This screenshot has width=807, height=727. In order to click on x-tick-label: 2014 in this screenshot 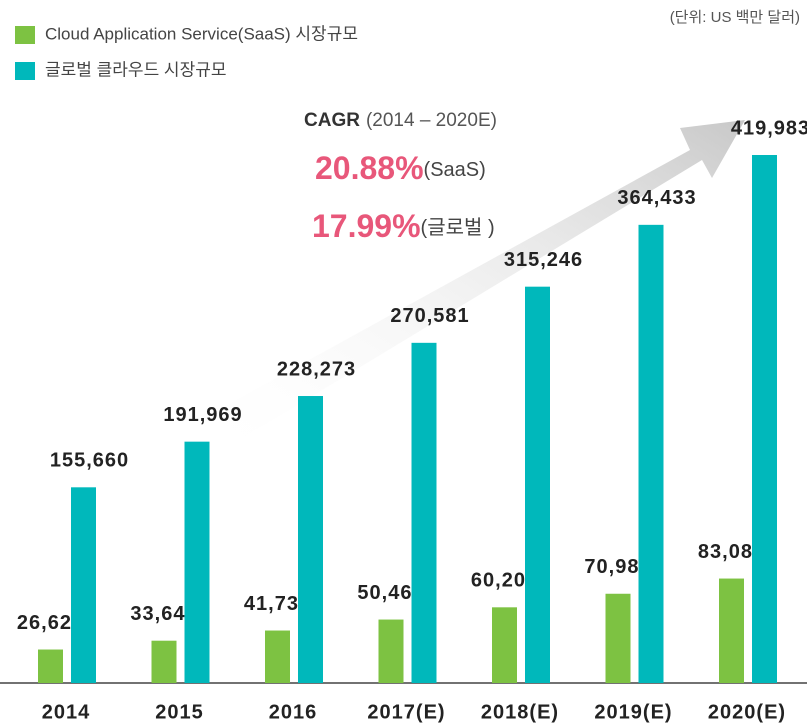, I will do `click(66, 712)`.